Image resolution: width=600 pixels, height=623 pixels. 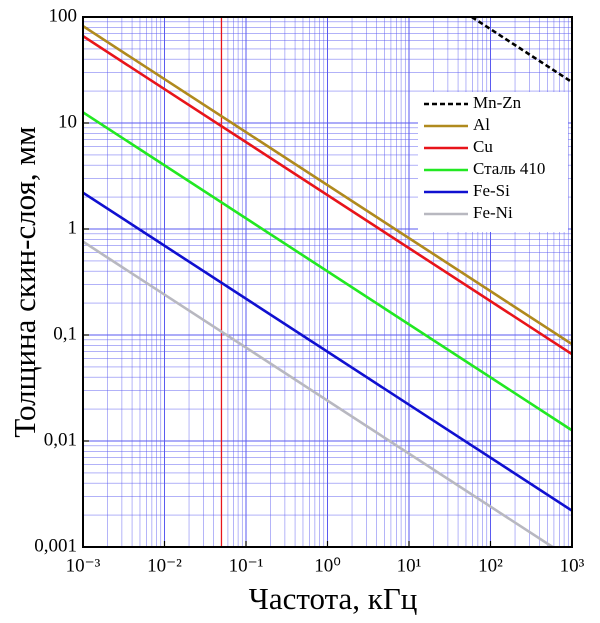 I want to click on x-tick-label: 10¹, so click(x=409, y=565).